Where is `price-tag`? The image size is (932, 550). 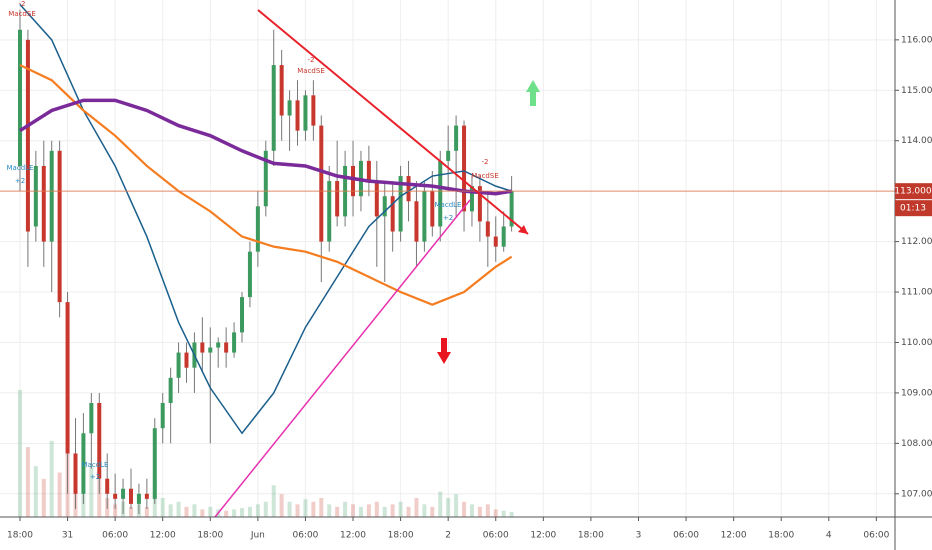 price-tag is located at coordinates (913, 191).